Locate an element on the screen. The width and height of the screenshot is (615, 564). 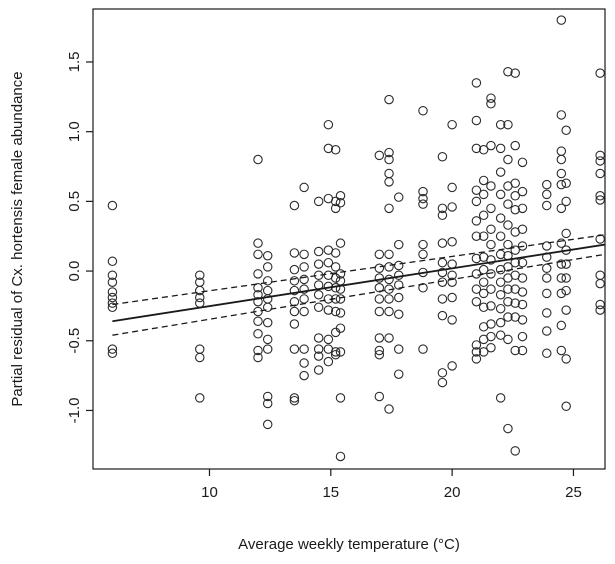
y-tick-label: 0.5 is located at coordinates (74, 201).